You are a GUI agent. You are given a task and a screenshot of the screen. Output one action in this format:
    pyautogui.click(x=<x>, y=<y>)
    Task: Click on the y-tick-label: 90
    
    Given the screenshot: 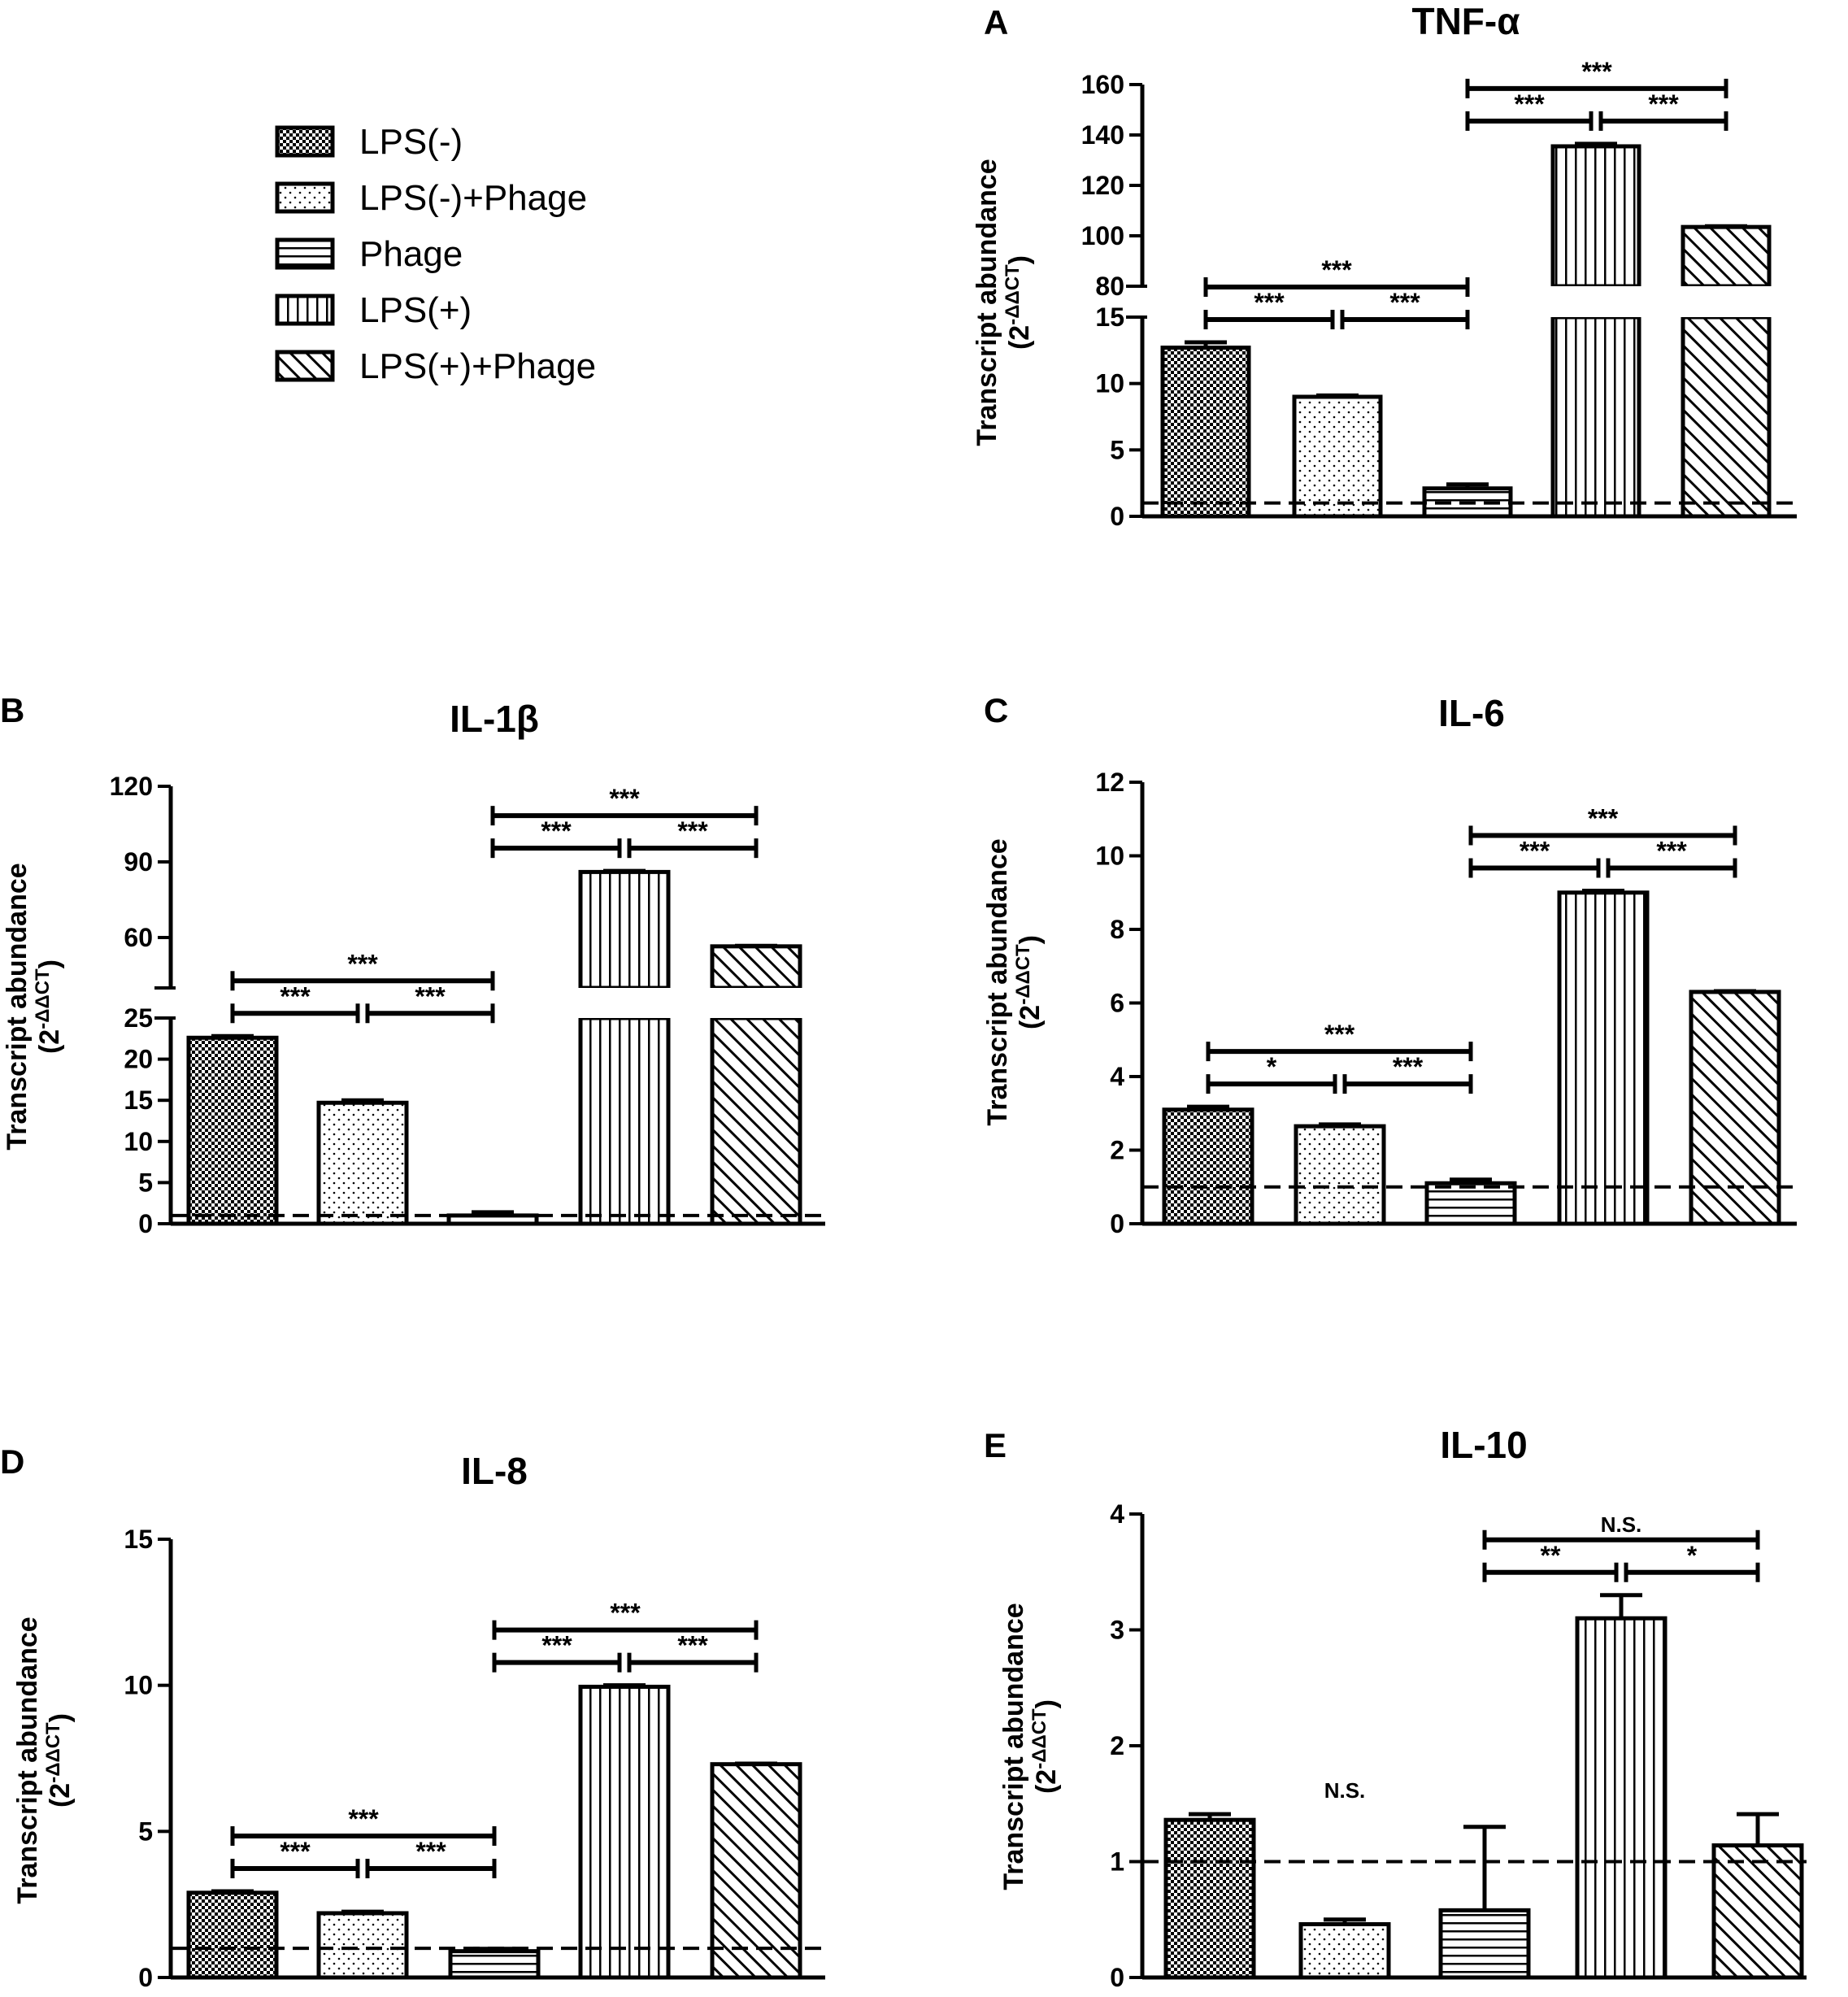 What is the action you would take?
    pyautogui.click(x=138, y=862)
    